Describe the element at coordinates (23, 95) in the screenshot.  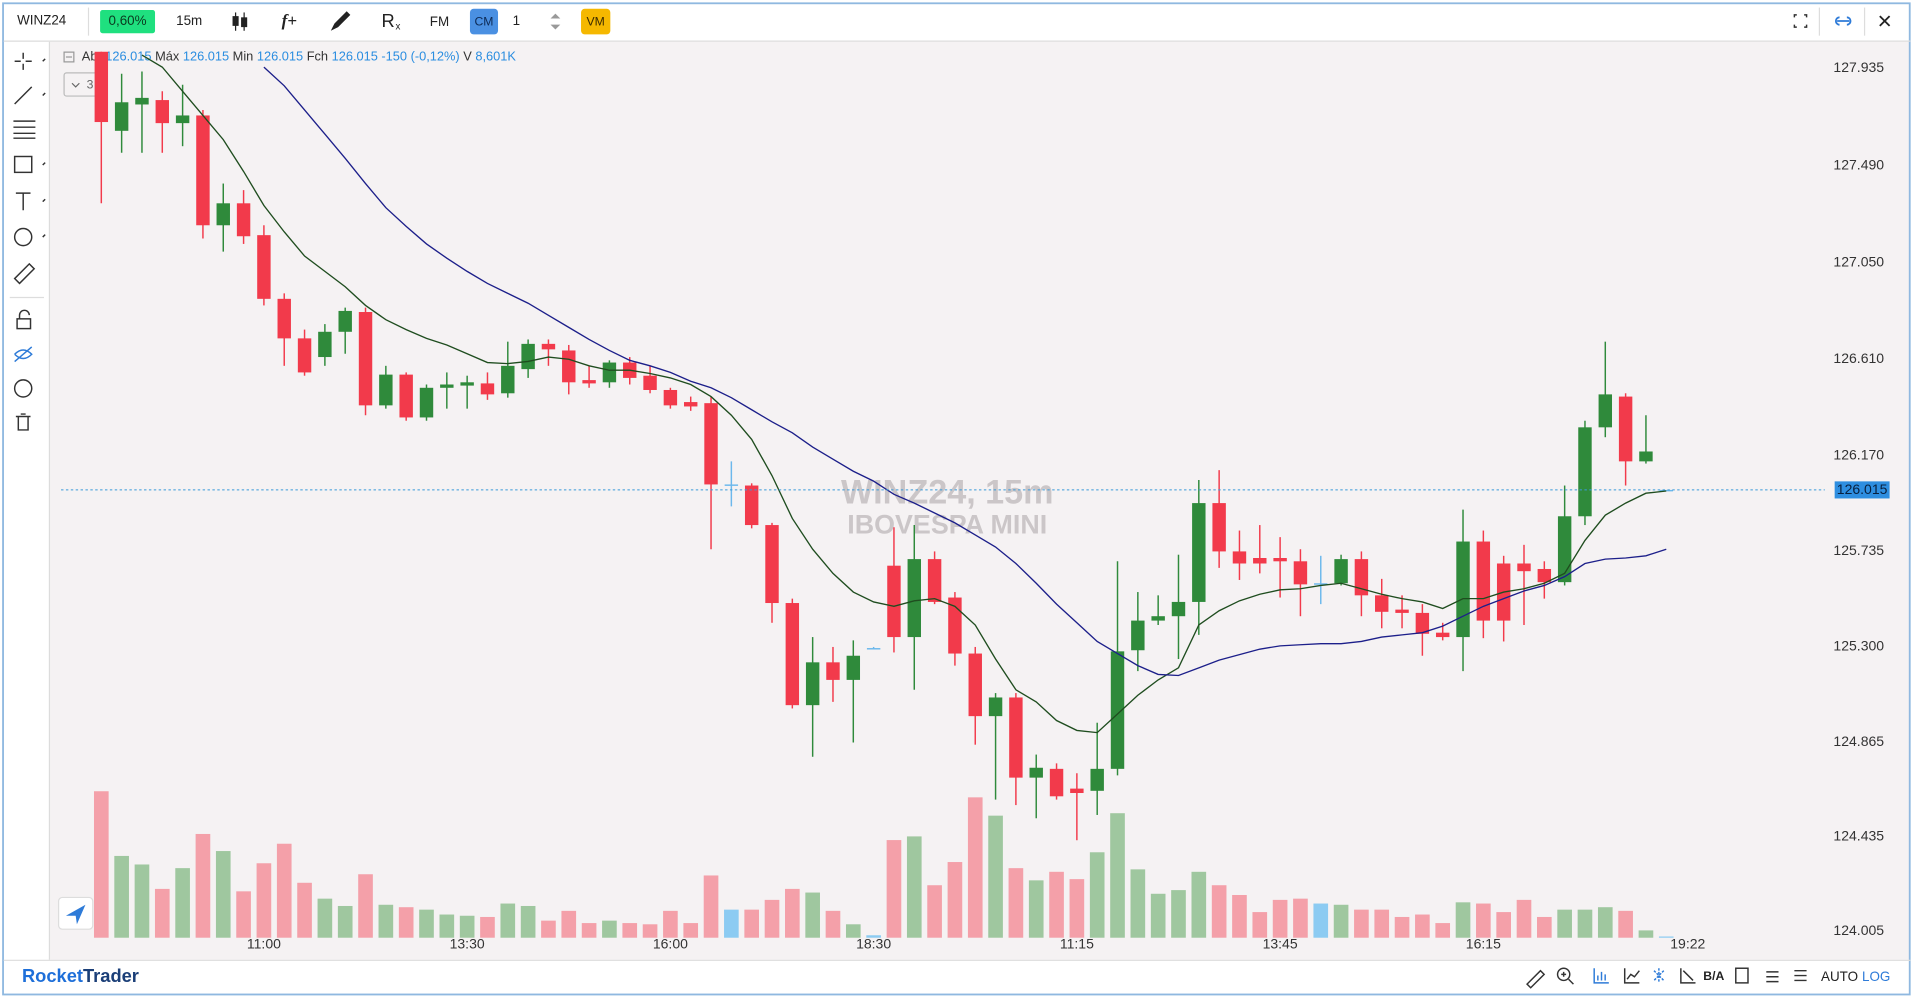
I see `line-tool` at that location.